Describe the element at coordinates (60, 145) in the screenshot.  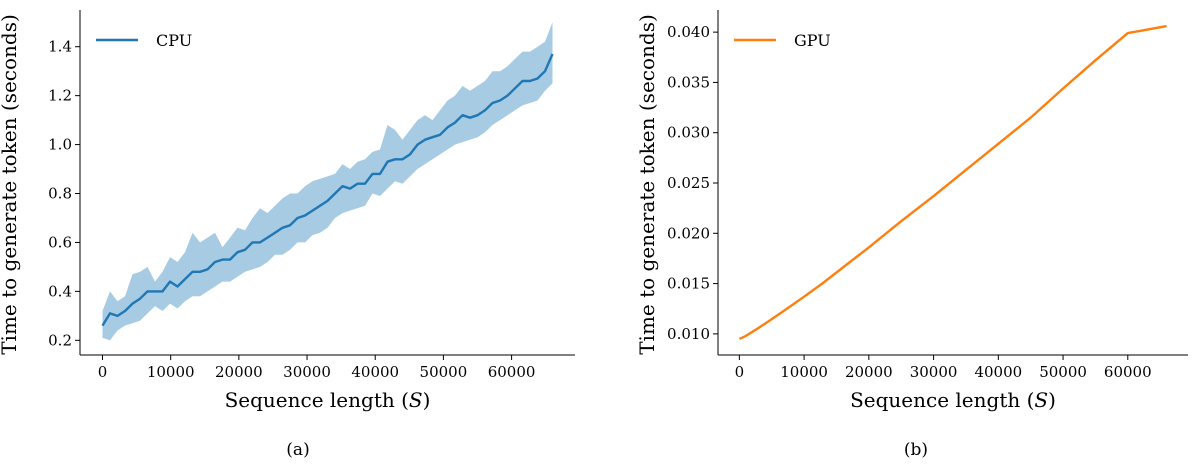
I see `y-tick-label: 1.0` at that location.